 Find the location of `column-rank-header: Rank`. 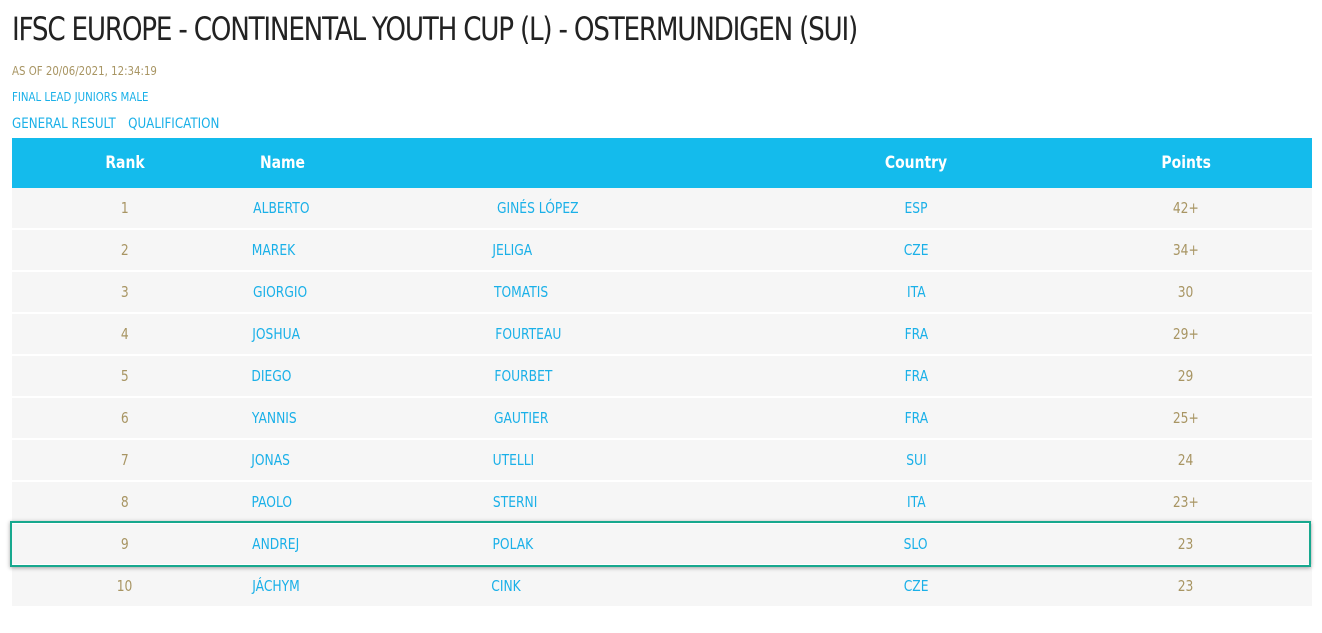

column-rank-header: Rank is located at coordinates (125, 163).